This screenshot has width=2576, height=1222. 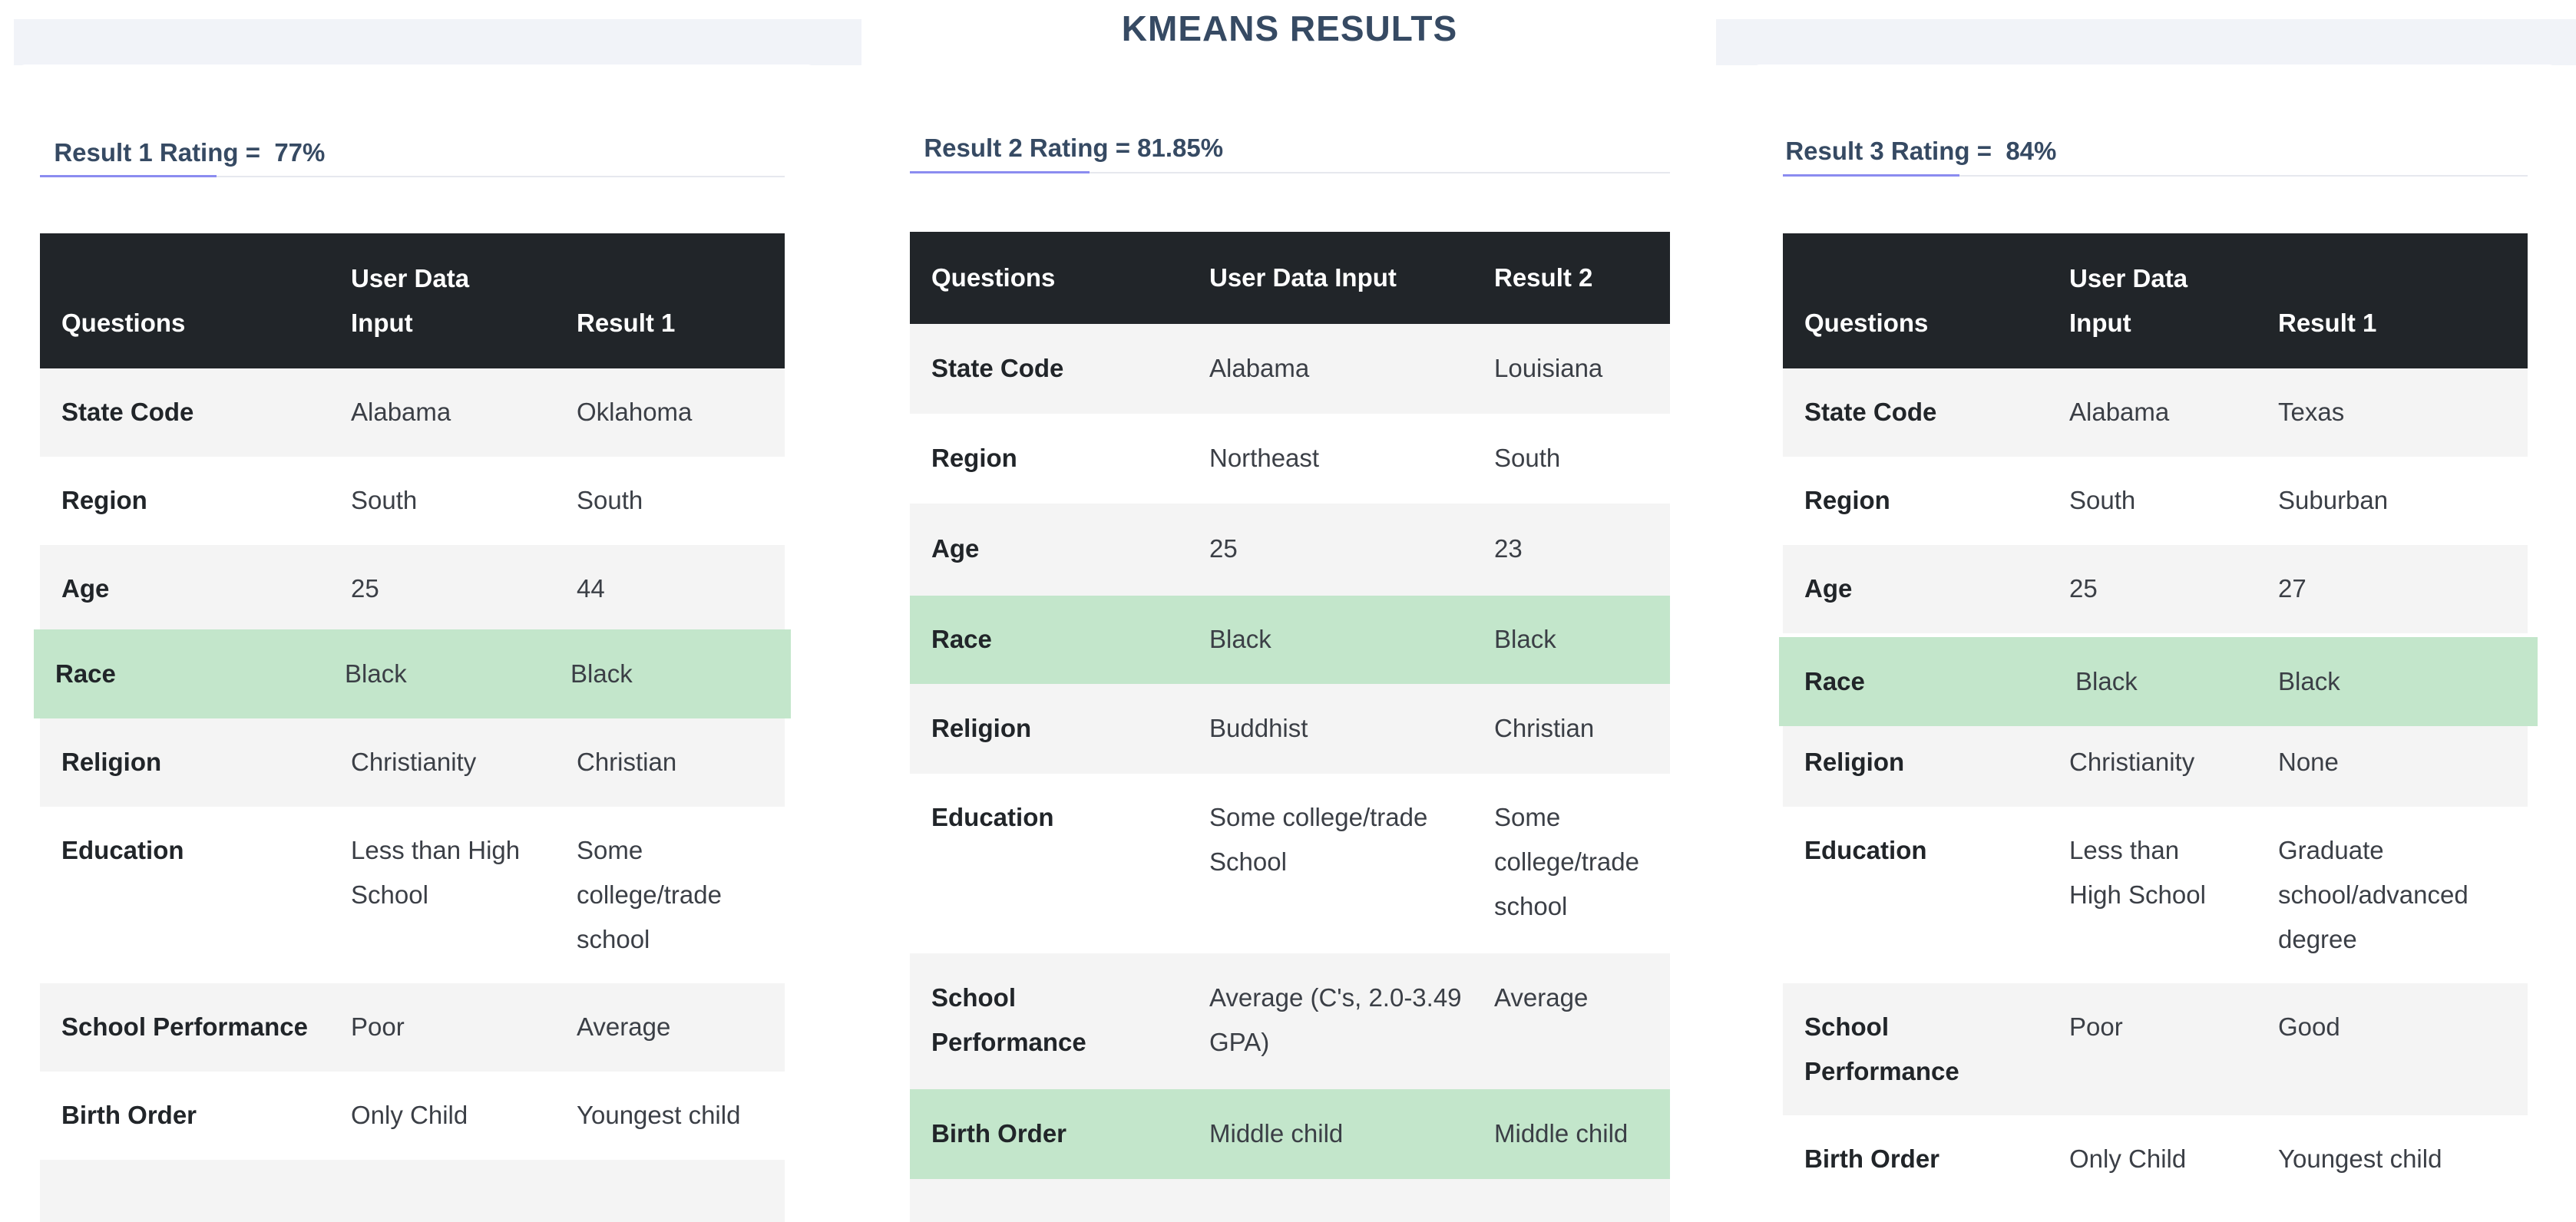 What do you see at coordinates (2146, 42) in the screenshot?
I see `background-band-right` at bounding box center [2146, 42].